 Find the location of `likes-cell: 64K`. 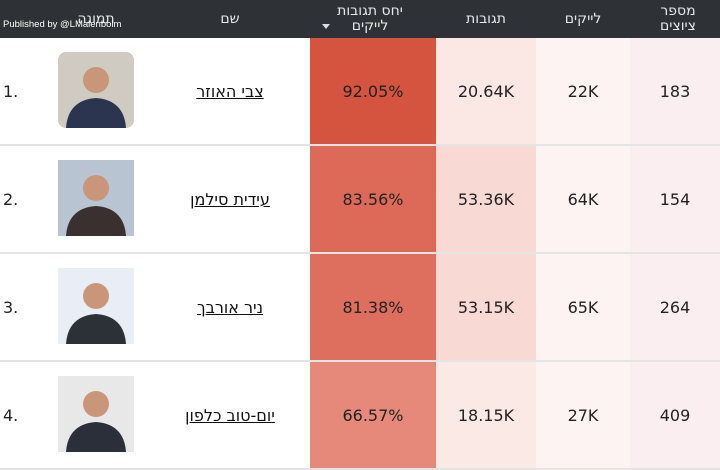

likes-cell: 64K is located at coordinates (583, 199).